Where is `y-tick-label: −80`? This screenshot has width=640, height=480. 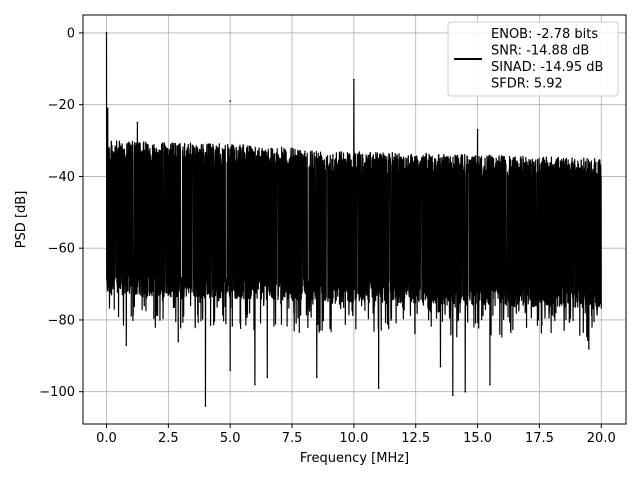
y-tick-label: −80 is located at coordinates (61, 320).